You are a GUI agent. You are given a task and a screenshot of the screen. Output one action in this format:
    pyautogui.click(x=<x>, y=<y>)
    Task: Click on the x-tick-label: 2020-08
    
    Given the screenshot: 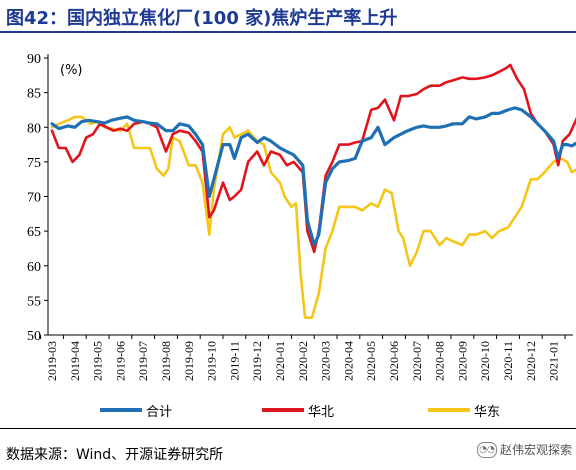 What is the action you would take?
    pyautogui.click(x=440, y=361)
    